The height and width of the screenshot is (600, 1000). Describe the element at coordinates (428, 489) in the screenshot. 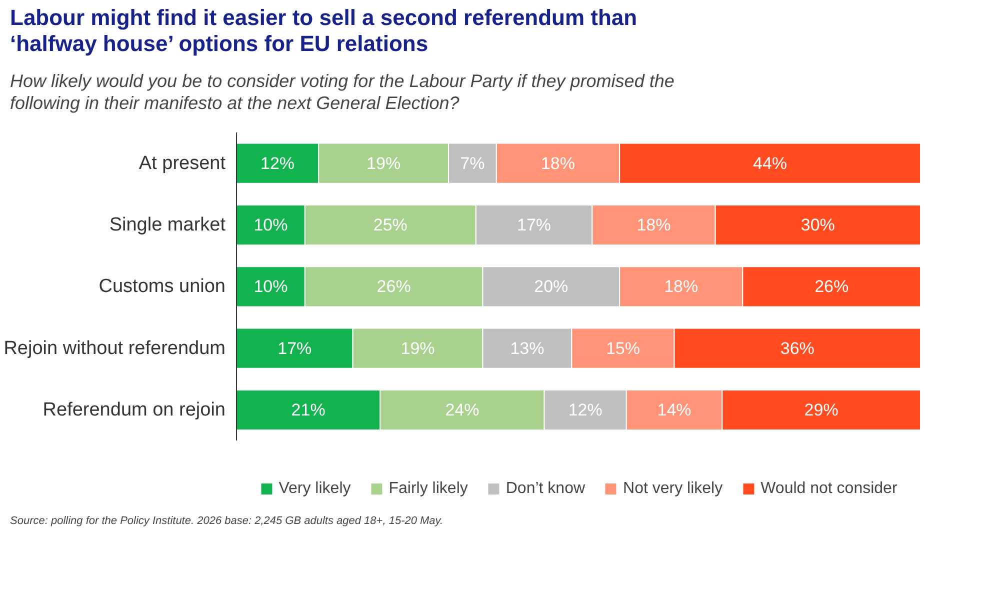

I see `legend-label: Fairly likely` at that location.